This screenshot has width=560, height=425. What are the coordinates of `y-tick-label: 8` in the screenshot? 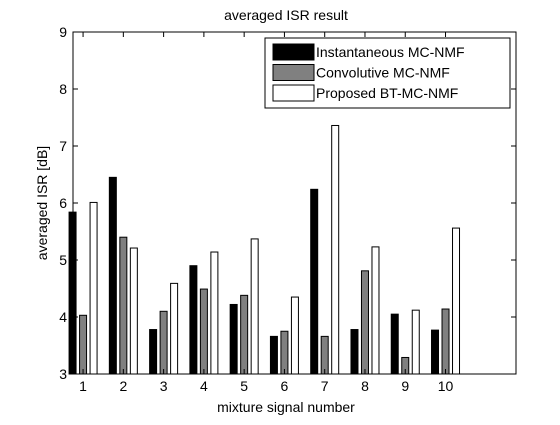 It's located at (63, 89).